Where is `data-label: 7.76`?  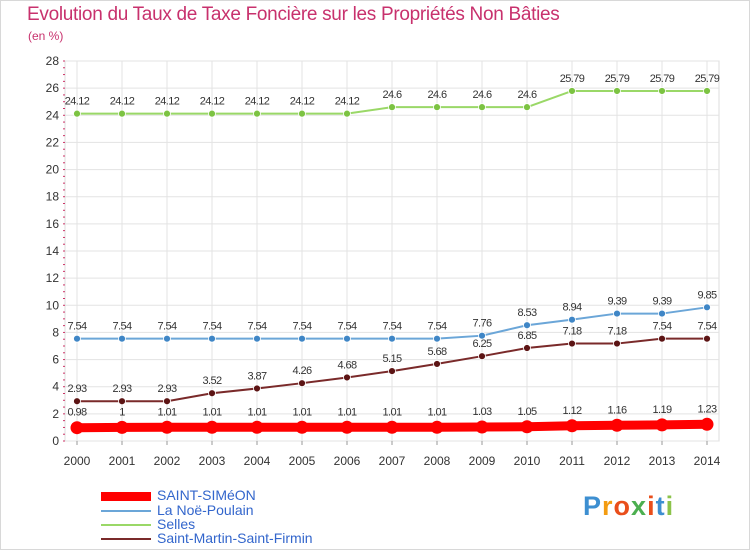
data-label: 7.76 is located at coordinates (481, 324).